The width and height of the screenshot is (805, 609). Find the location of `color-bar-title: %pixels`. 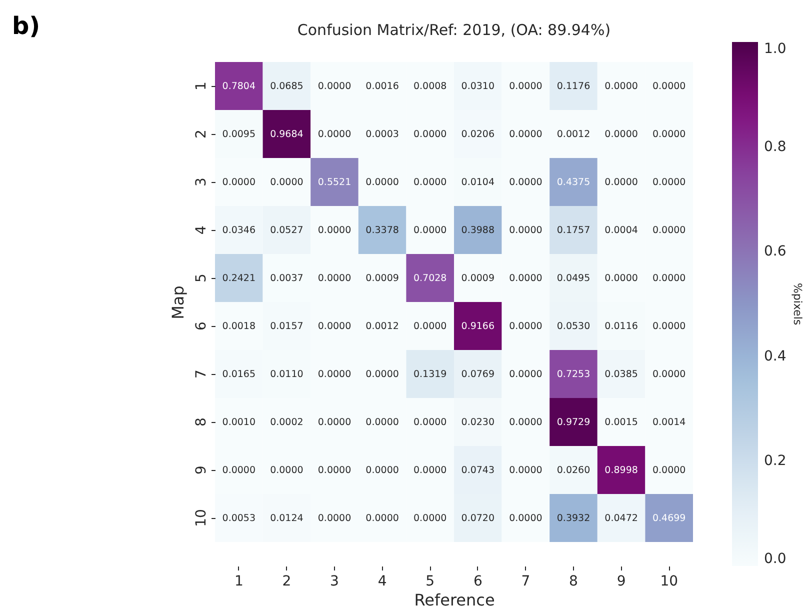

color-bar-title: %pixels is located at coordinates (797, 304).